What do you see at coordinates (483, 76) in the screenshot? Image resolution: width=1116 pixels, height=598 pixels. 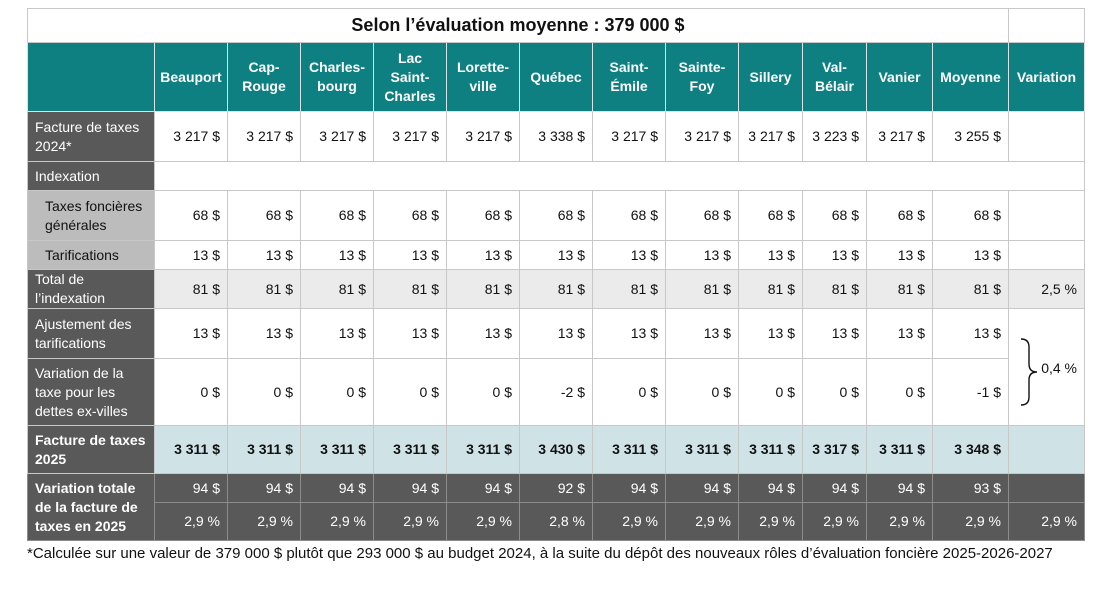 I see `column-header-label: Lorette- ville` at bounding box center [483, 76].